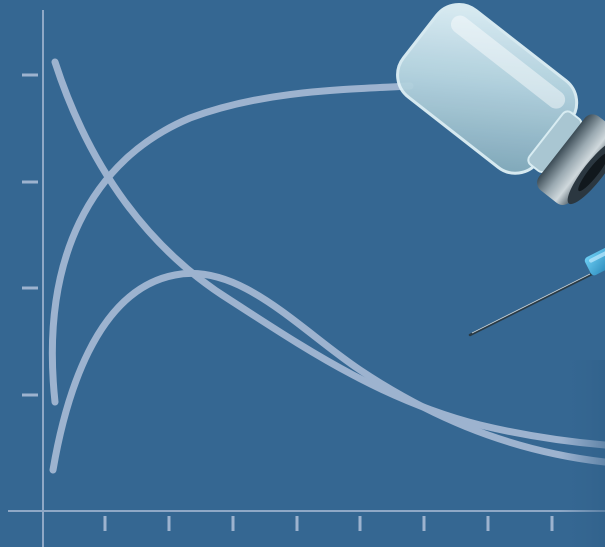  Describe the element at coordinates (571, 159) in the screenshot. I see `vial-cap` at that location.